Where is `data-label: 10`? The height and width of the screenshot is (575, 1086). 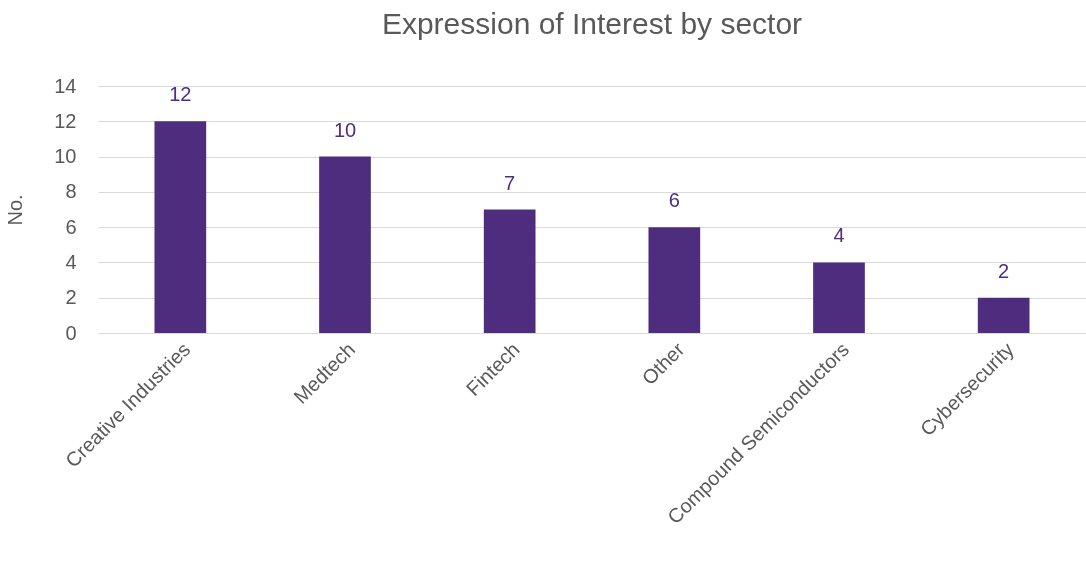 data-label: 10 is located at coordinates (345, 129).